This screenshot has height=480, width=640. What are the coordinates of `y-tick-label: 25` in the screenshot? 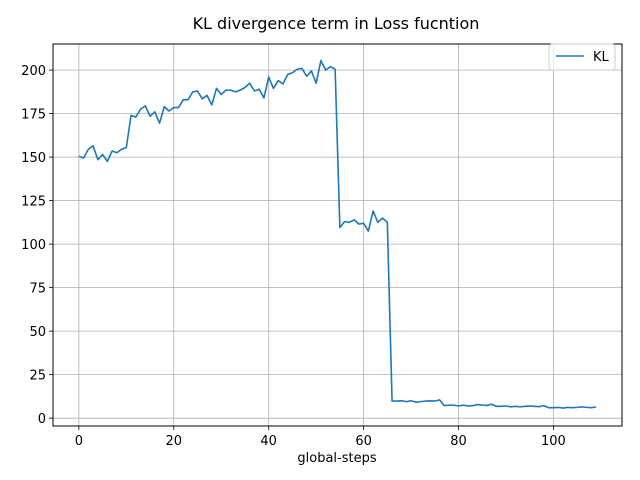 It's located at (37, 376).